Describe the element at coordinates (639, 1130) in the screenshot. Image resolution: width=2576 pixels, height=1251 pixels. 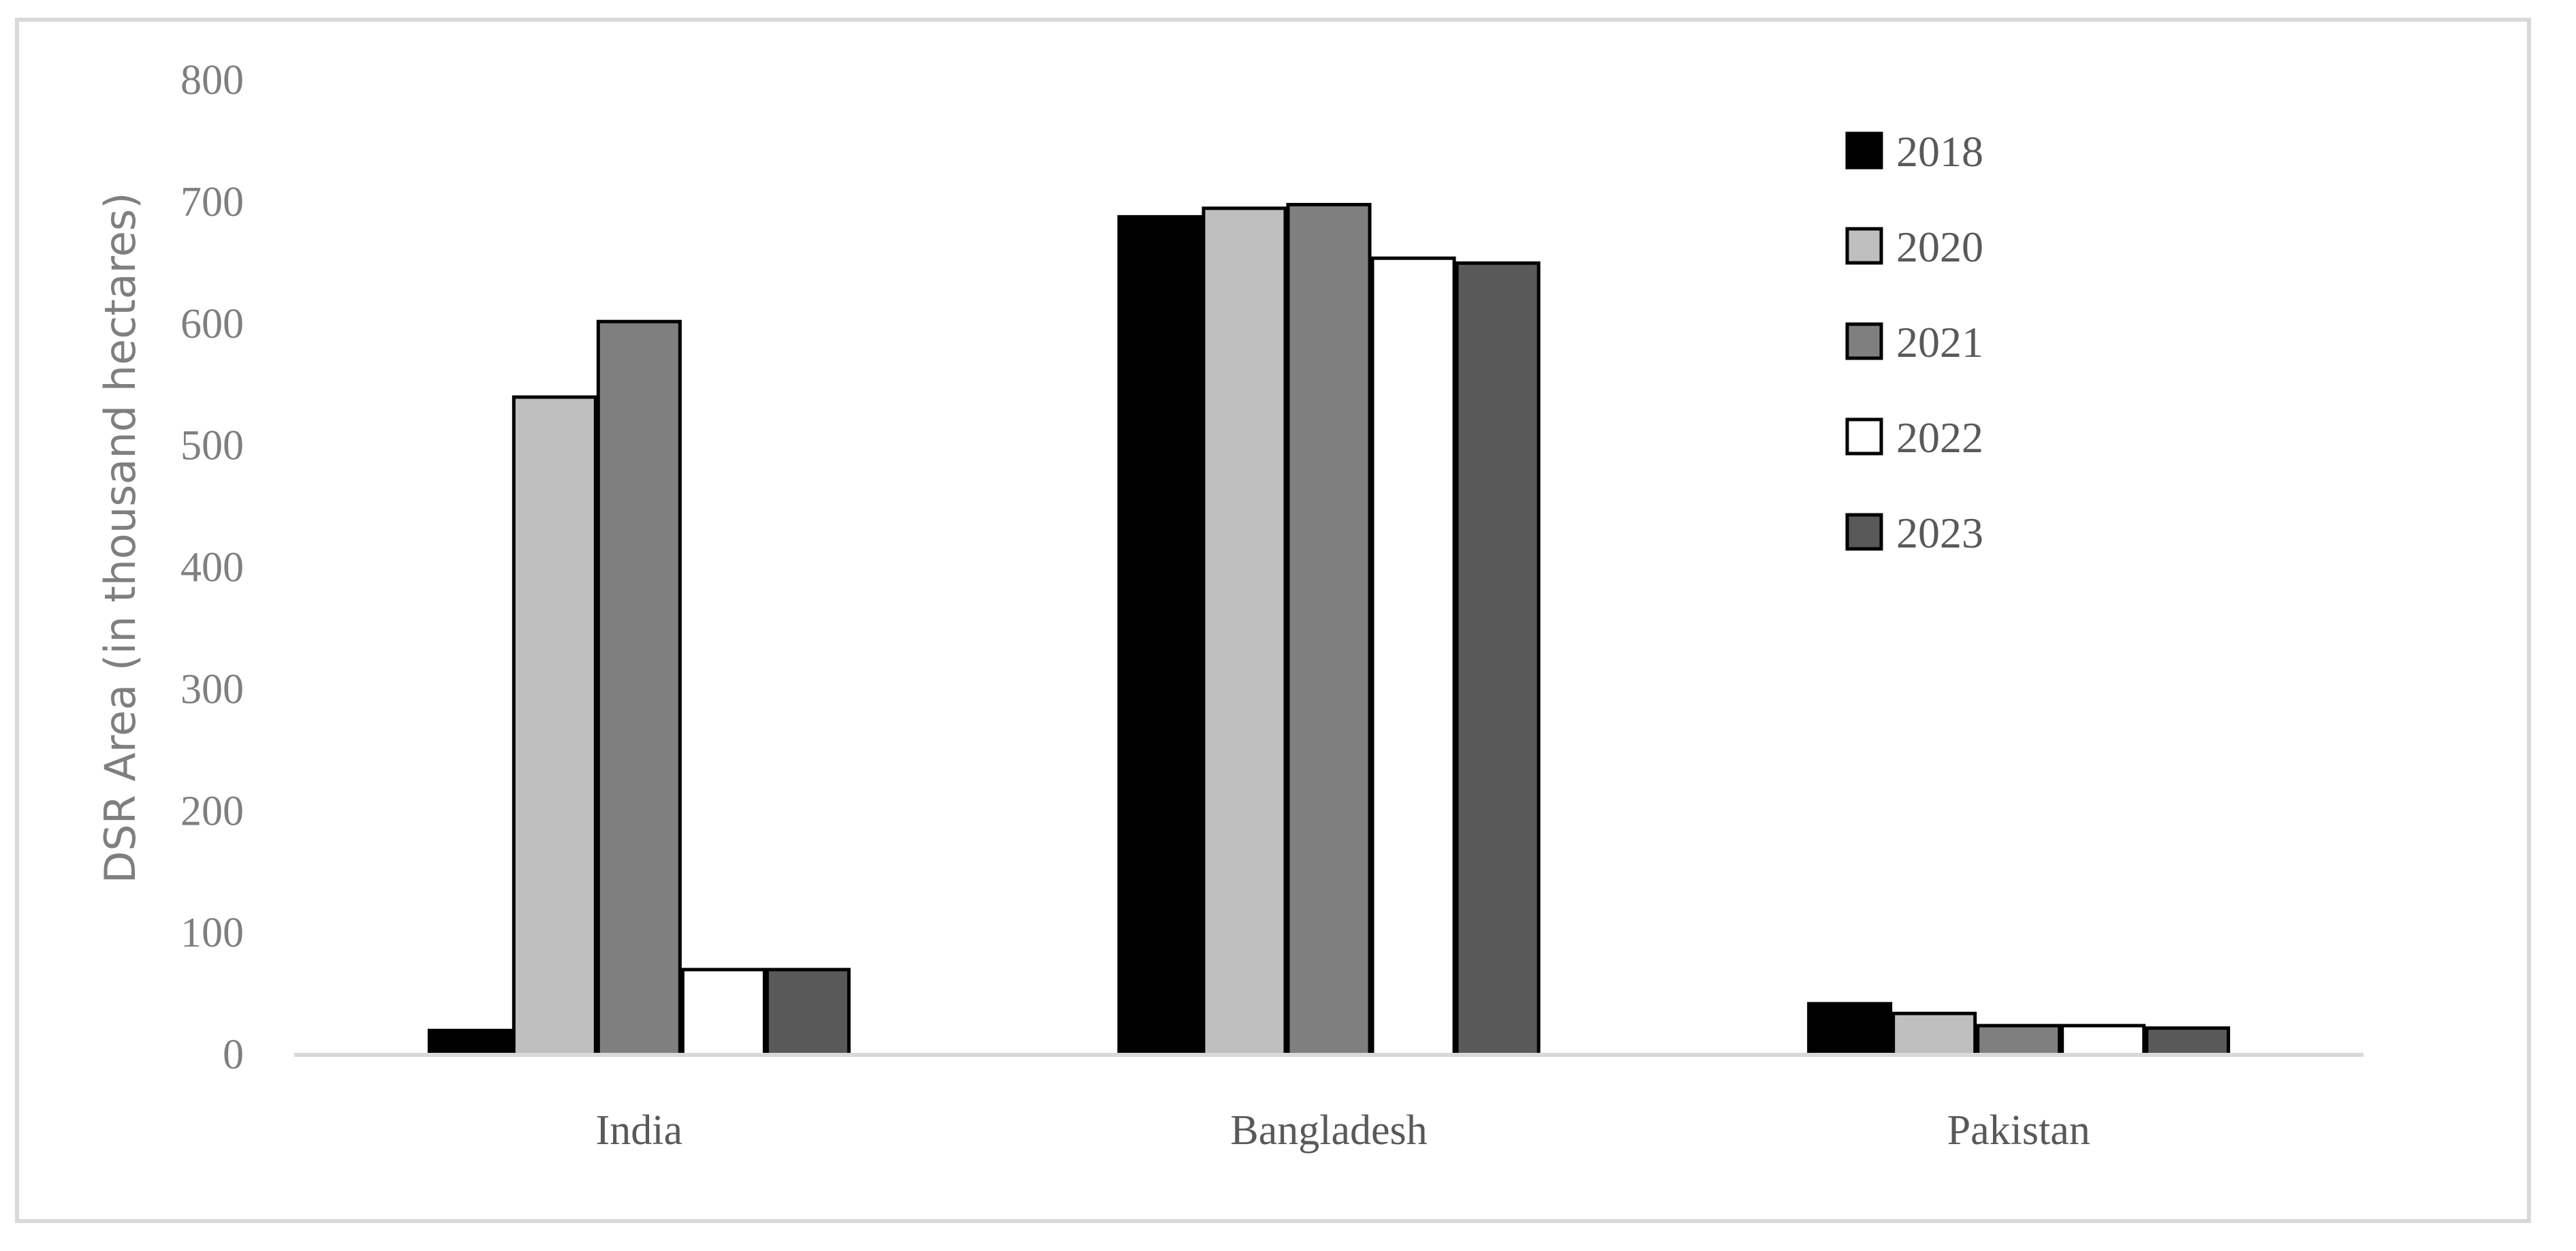
I see `x-category-label: India` at that location.